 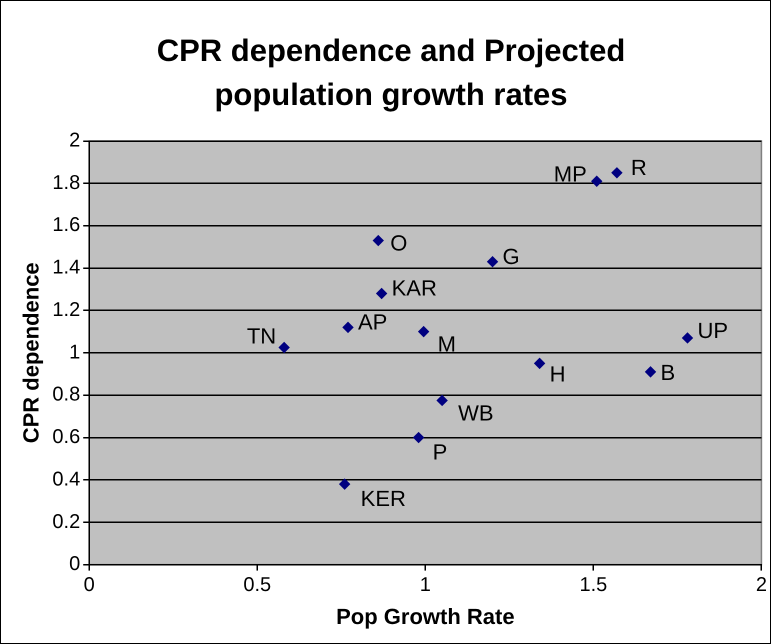 What do you see at coordinates (425, 585) in the screenshot?
I see `x-tick-label: 1` at bounding box center [425, 585].